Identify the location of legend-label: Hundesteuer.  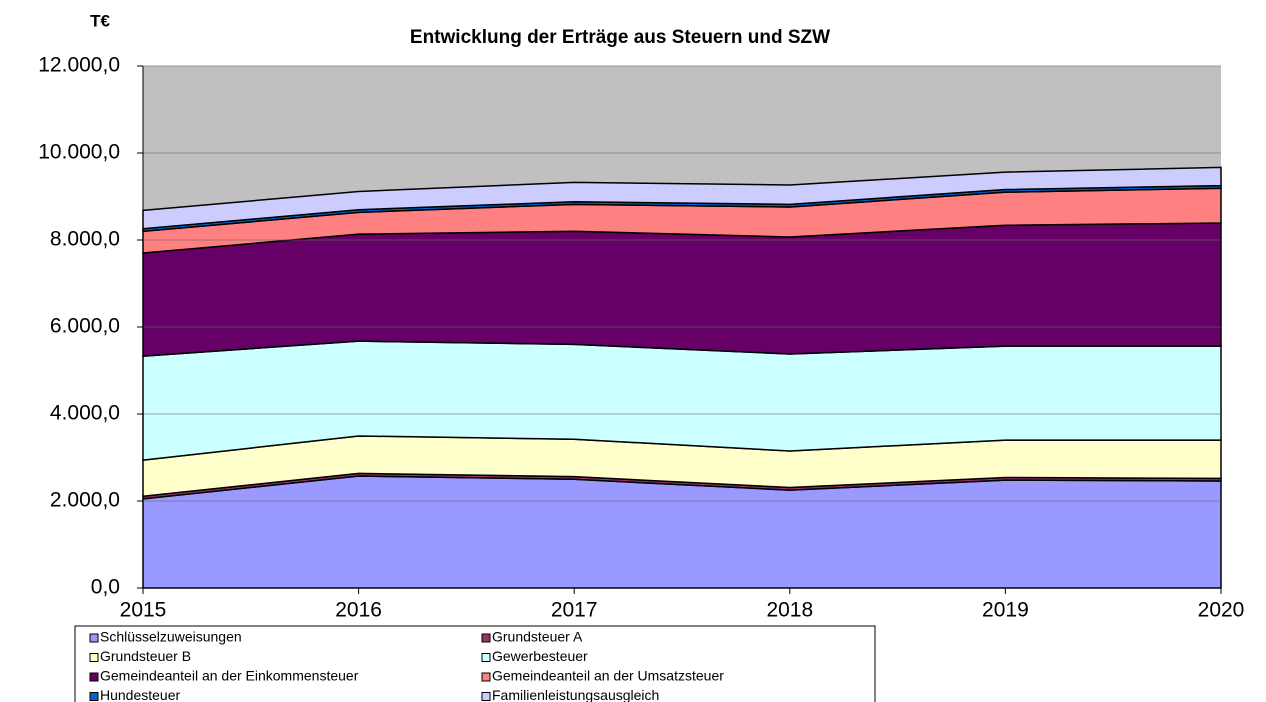
(140, 694).